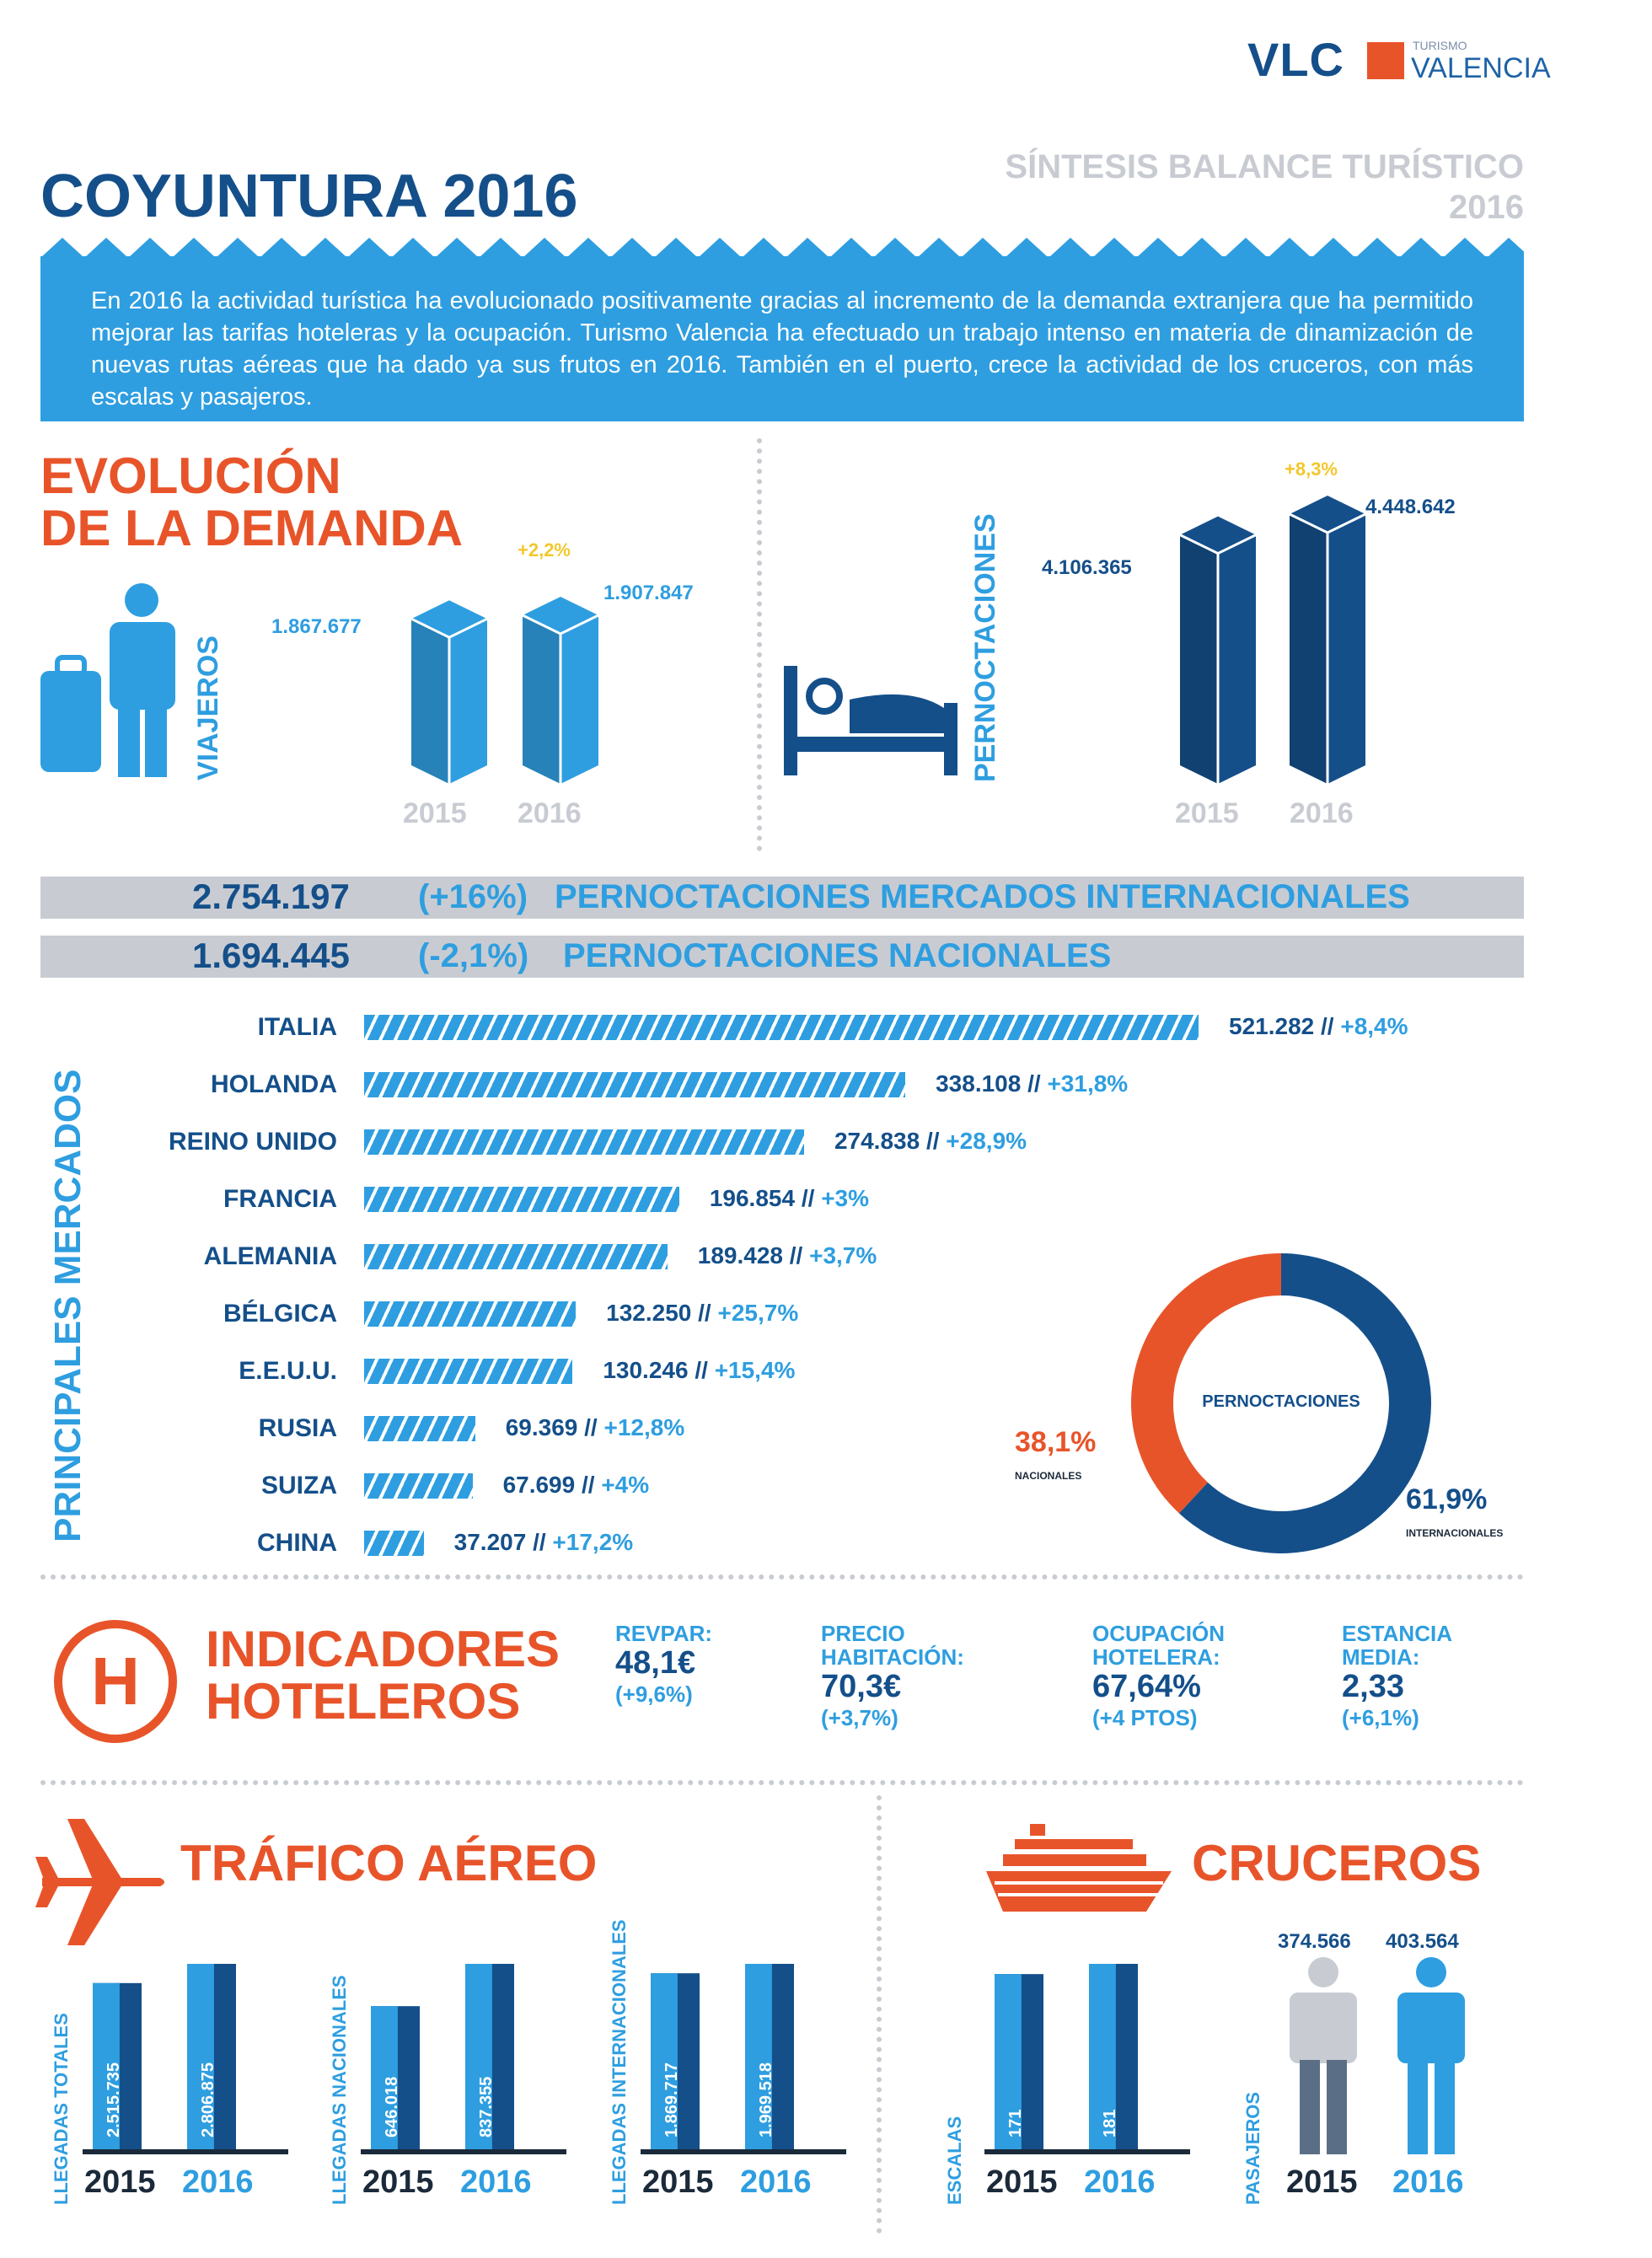 The width and height of the screenshot is (1652, 2258). Describe the element at coordinates (879, 2014) in the screenshot. I see `divider-air-cruise` at that location.